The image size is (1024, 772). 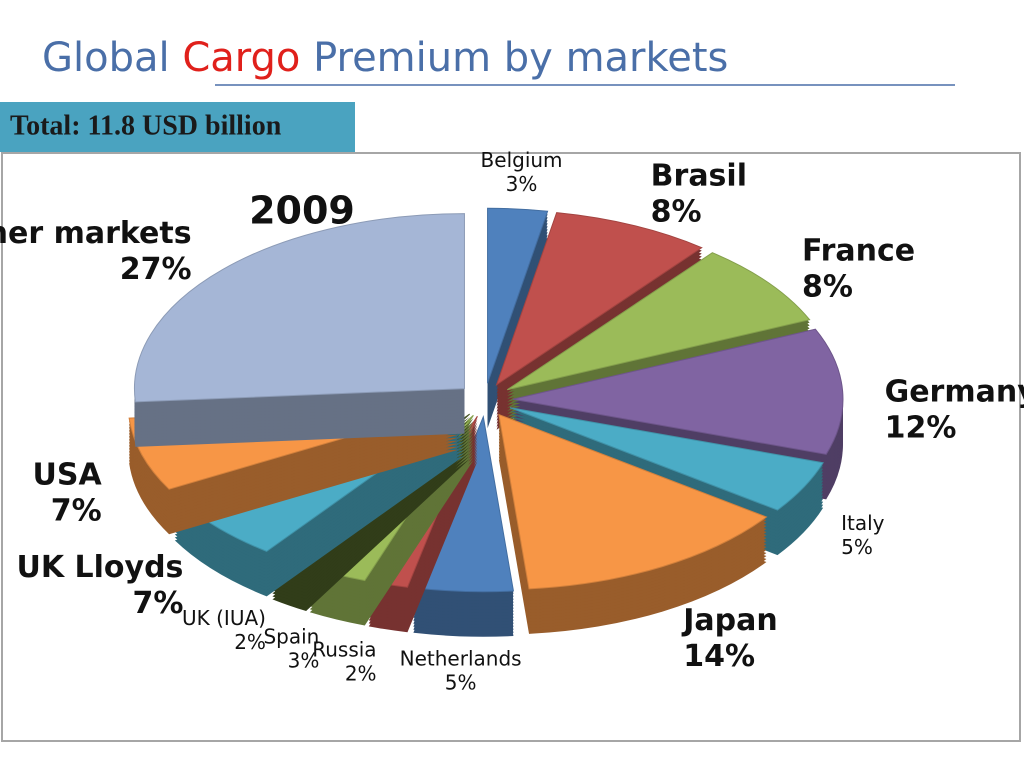 What do you see at coordinates (921, 428) in the screenshot?
I see `slice-value-label: 12%` at bounding box center [921, 428].